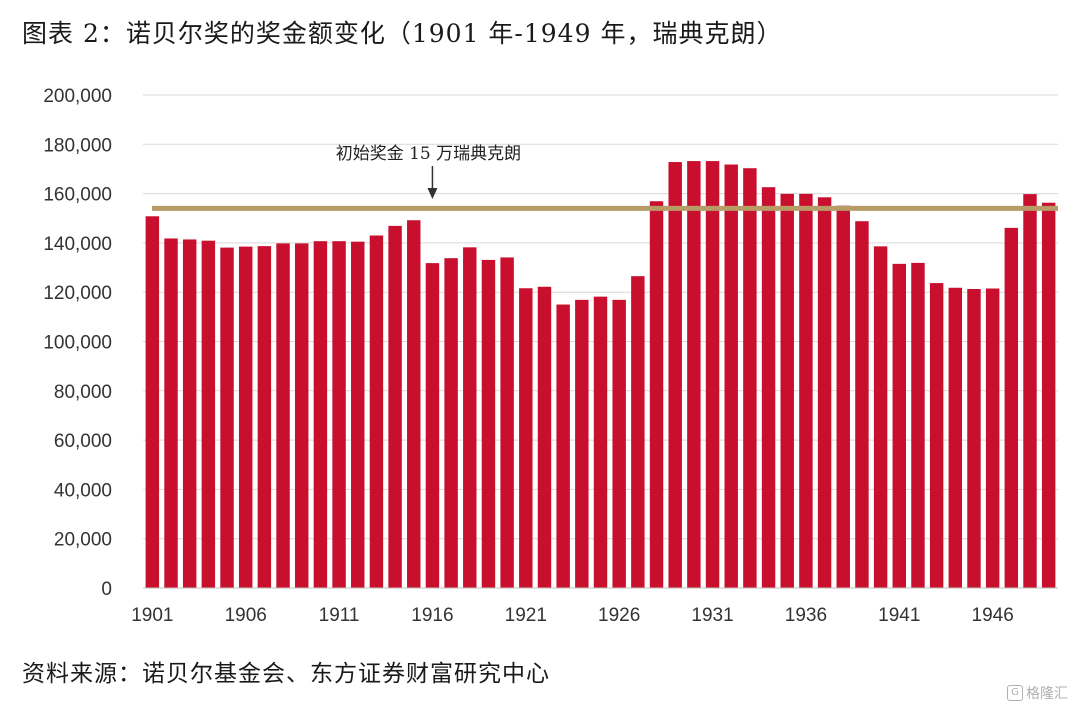 The height and width of the screenshot is (711, 1080). I want to click on bar-1944, so click(955, 437).